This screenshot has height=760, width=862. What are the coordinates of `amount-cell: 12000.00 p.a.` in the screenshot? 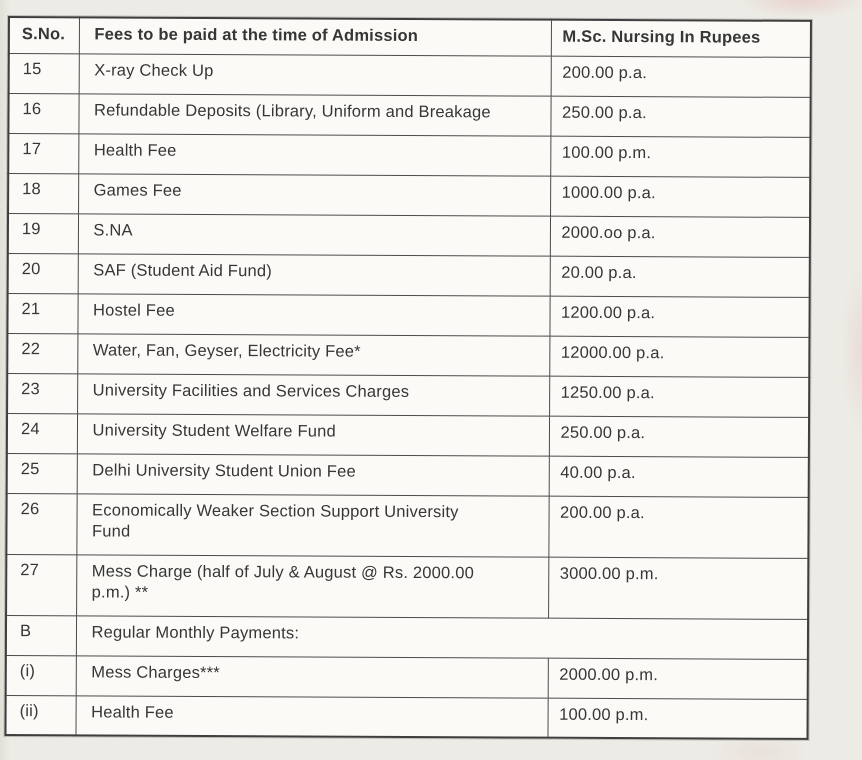 It's located at (679, 356).